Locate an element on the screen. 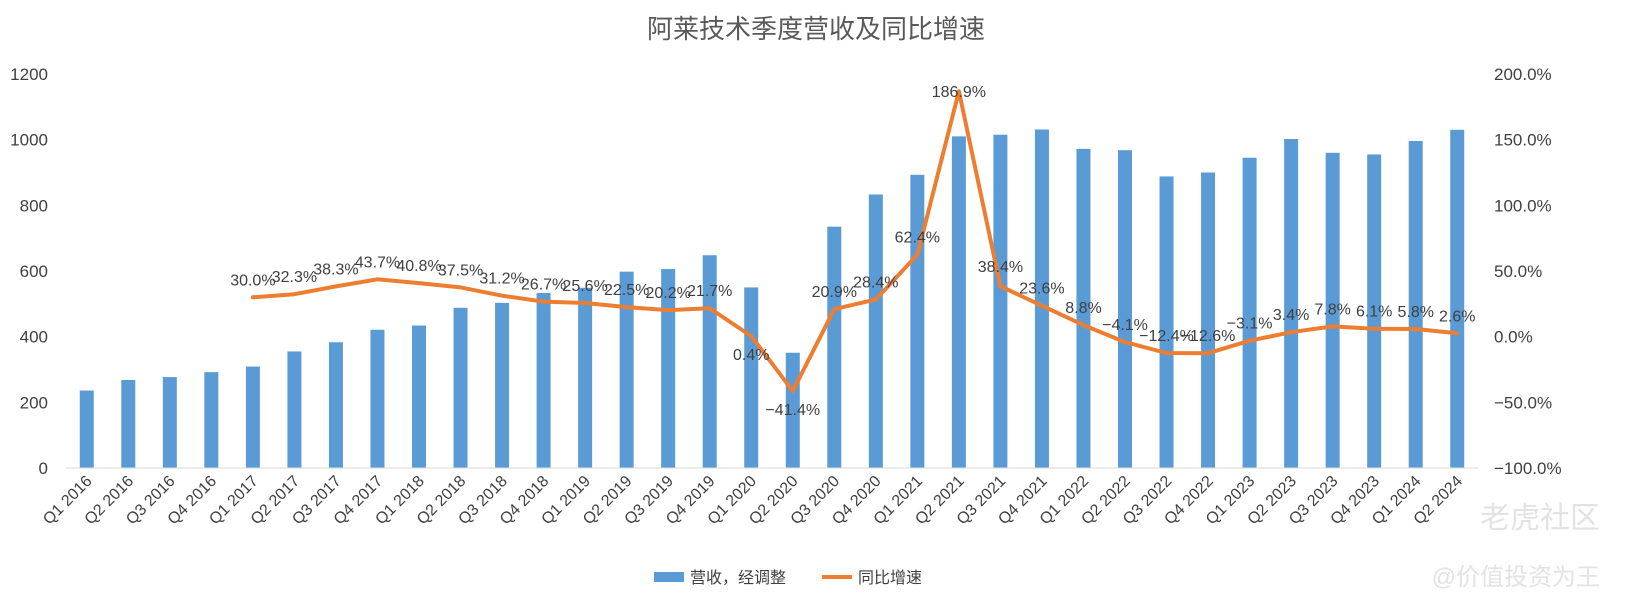 The height and width of the screenshot is (616, 1633). growth-data-label: 7.8% is located at coordinates (1332, 309).